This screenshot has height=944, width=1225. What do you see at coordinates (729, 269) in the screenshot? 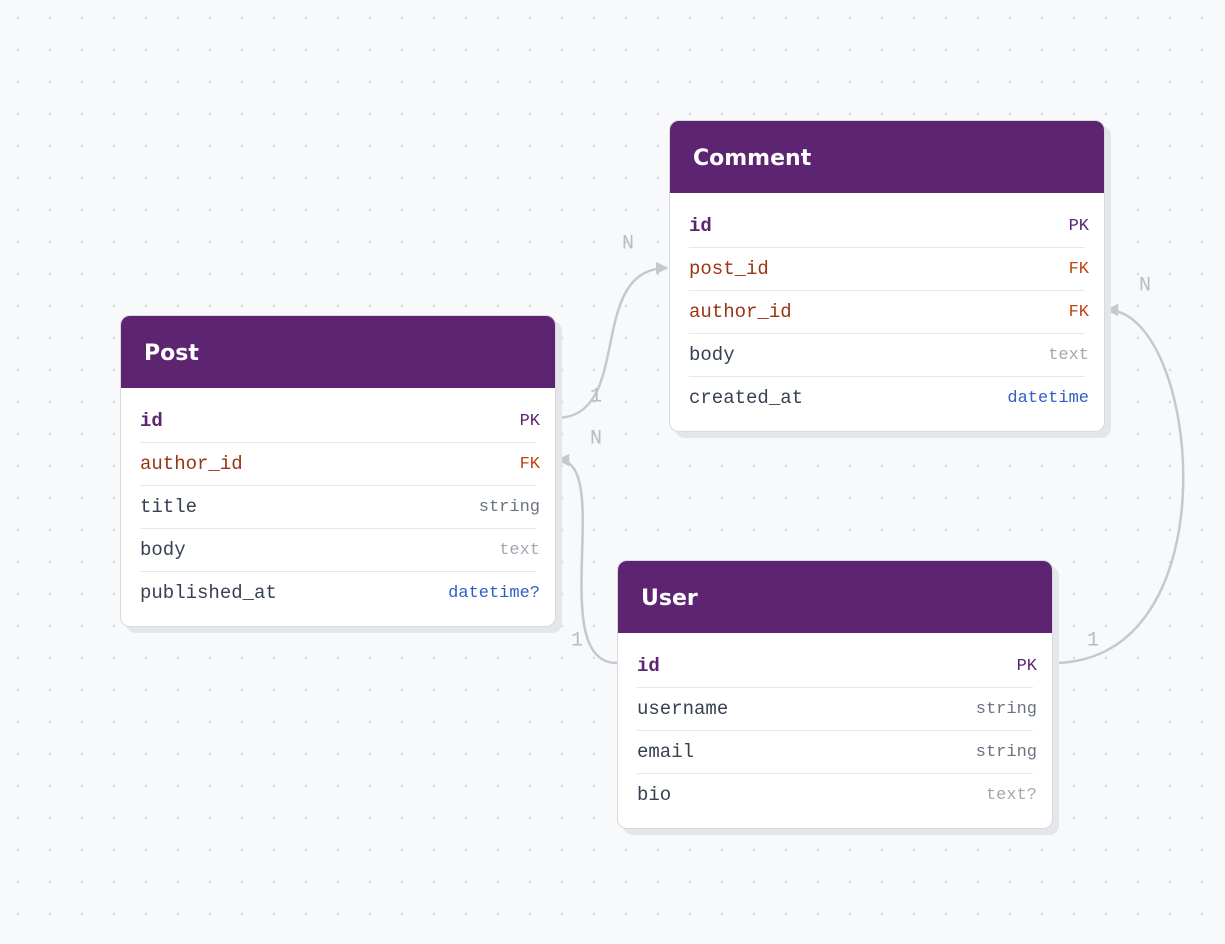
I see `field-name: post_id` at bounding box center [729, 269].